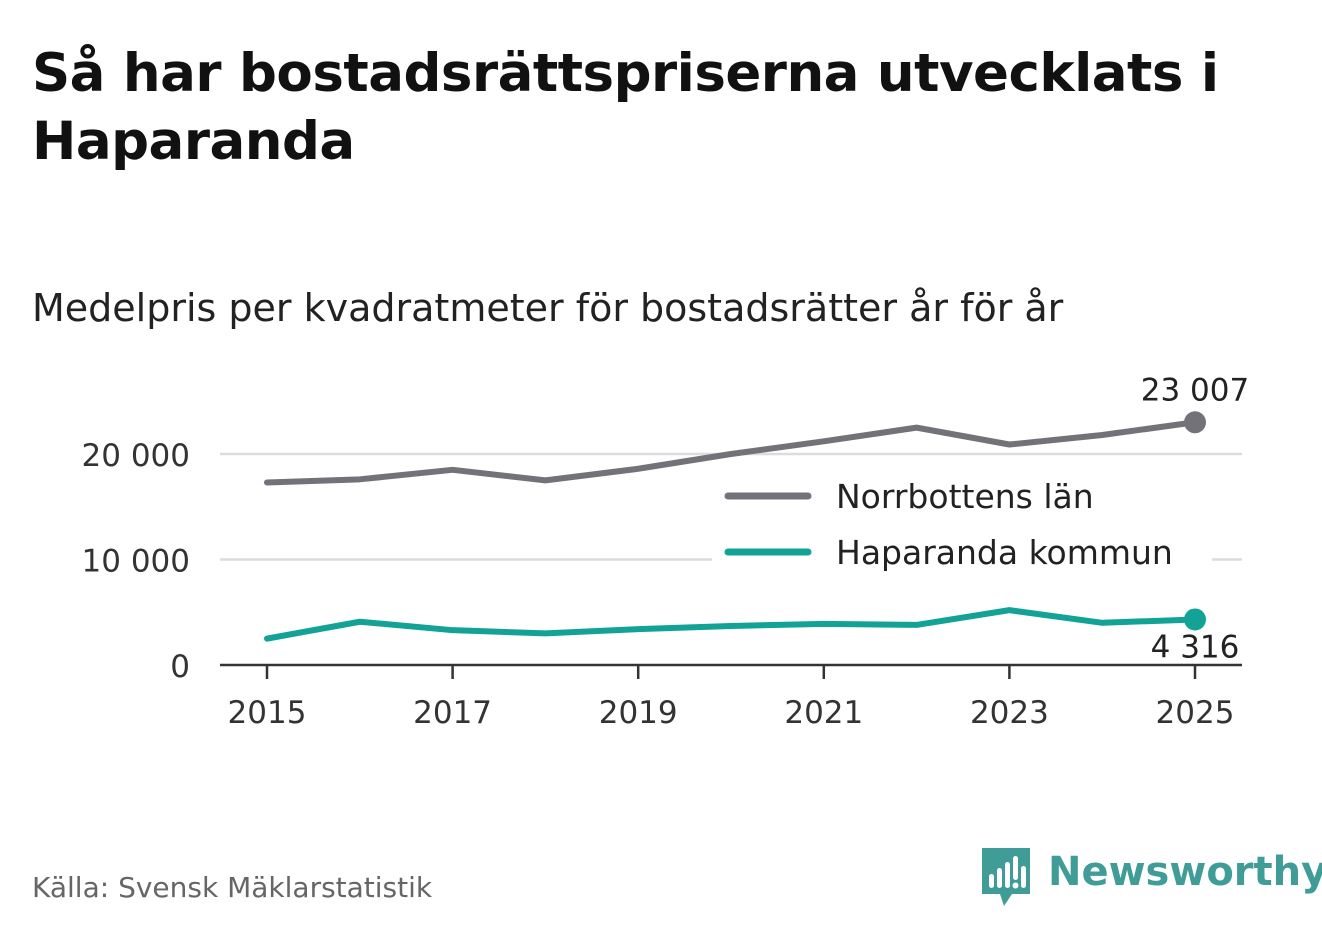  What do you see at coordinates (1009, 713) in the screenshot?
I see `x-tick-label: 2023` at bounding box center [1009, 713].